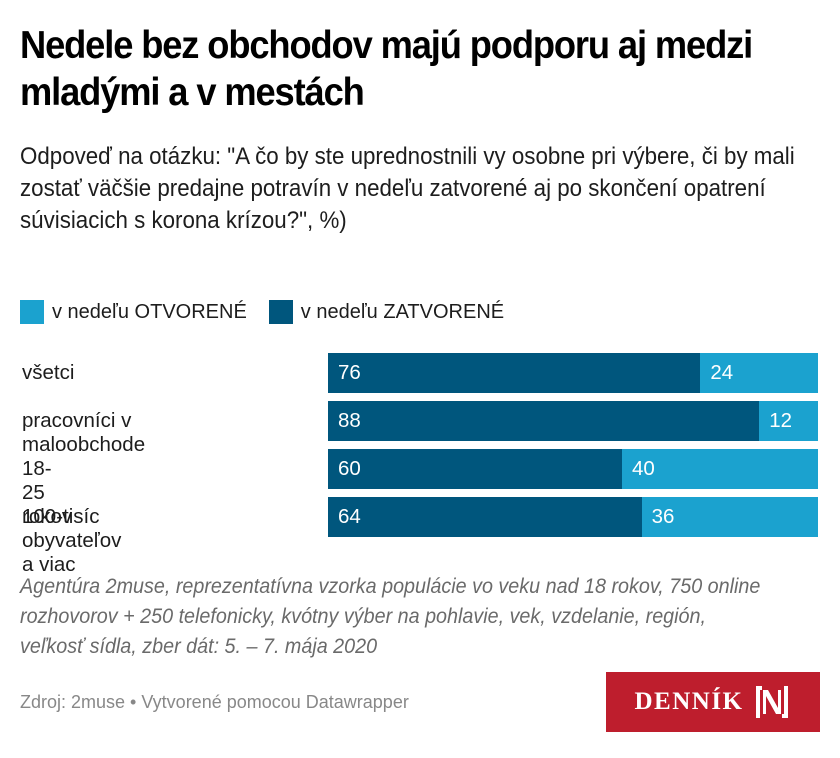 The image size is (840, 758). Describe the element at coordinates (771, 702) in the screenshot. I see `n-bracket-logo-icon` at that location.